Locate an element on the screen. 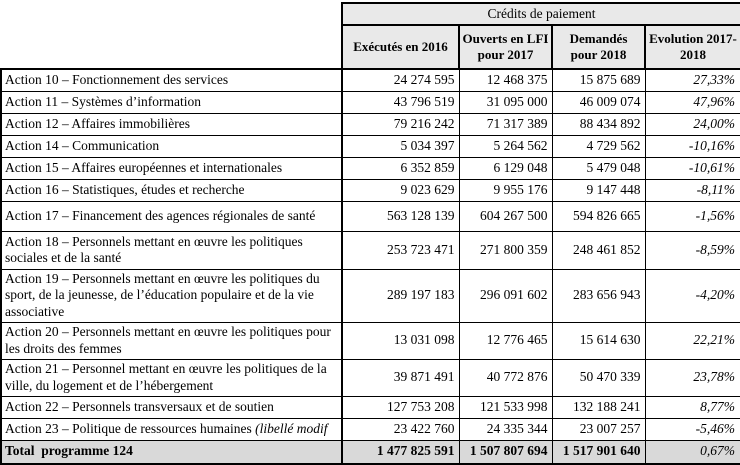  value-lfi-2017: 296 091 602 is located at coordinates (505, 295).